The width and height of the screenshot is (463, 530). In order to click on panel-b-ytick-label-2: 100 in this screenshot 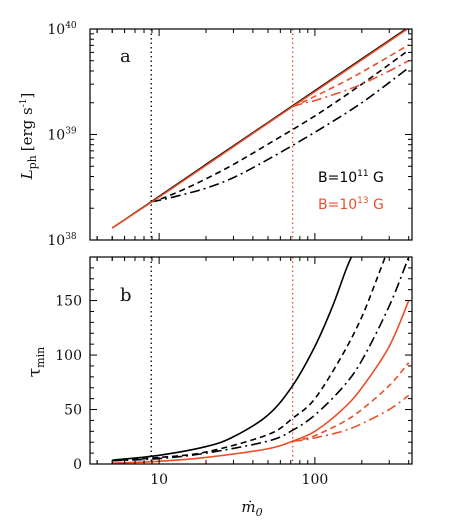, I will do `click(68, 356)`.